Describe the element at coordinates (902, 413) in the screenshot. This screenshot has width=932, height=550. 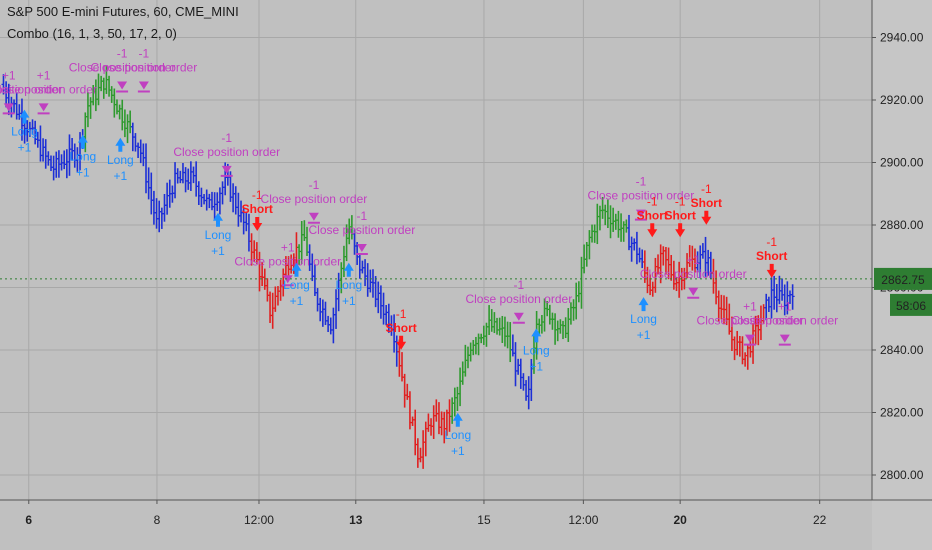
I see `y-tick-label: 2820.00` at that location.